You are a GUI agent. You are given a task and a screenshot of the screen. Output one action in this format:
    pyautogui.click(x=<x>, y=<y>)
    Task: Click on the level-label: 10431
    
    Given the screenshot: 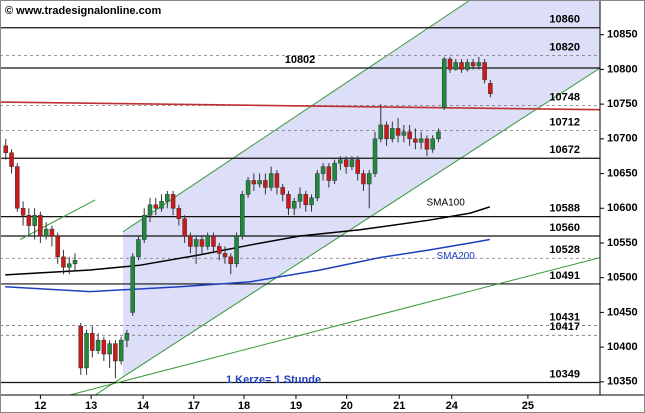 What is the action you would take?
    pyautogui.click(x=564, y=317)
    